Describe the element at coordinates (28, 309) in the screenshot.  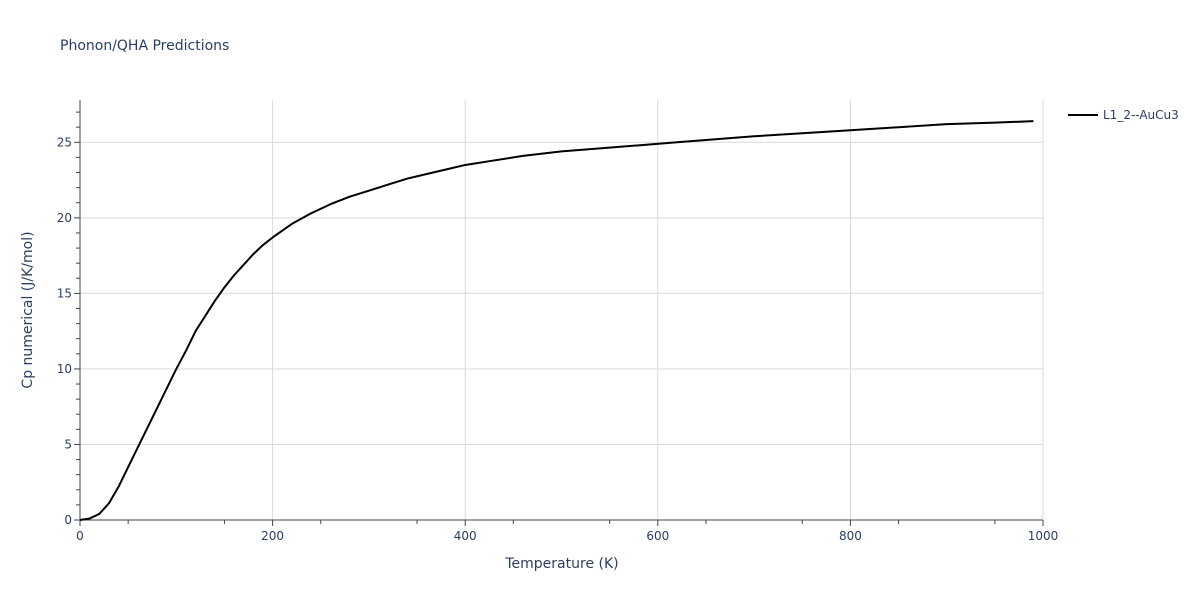
I see `y-axis-title: Cp numerical (J/K/mol)` at that location.